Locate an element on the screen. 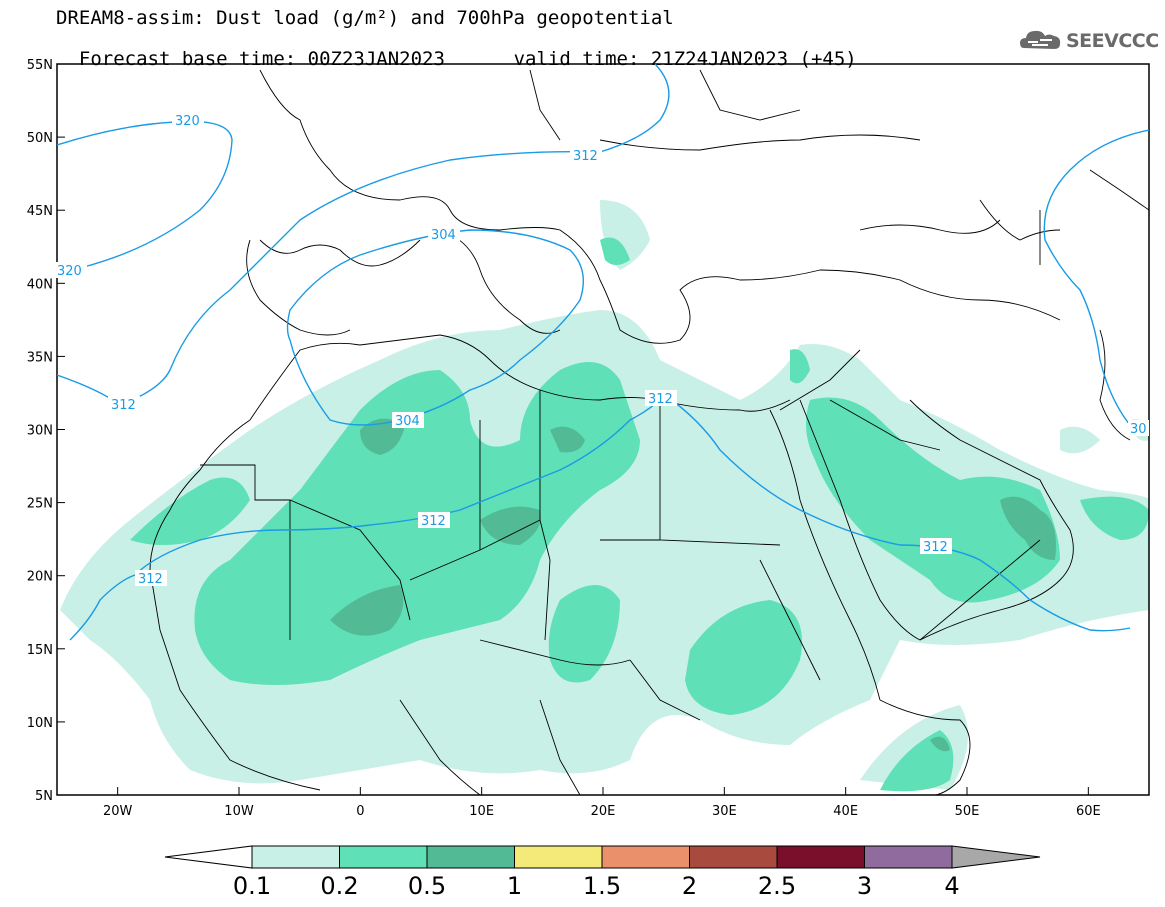 The height and width of the screenshot is (907, 1165). contour-label-30: 30 is located at coordinates (1138, 429).